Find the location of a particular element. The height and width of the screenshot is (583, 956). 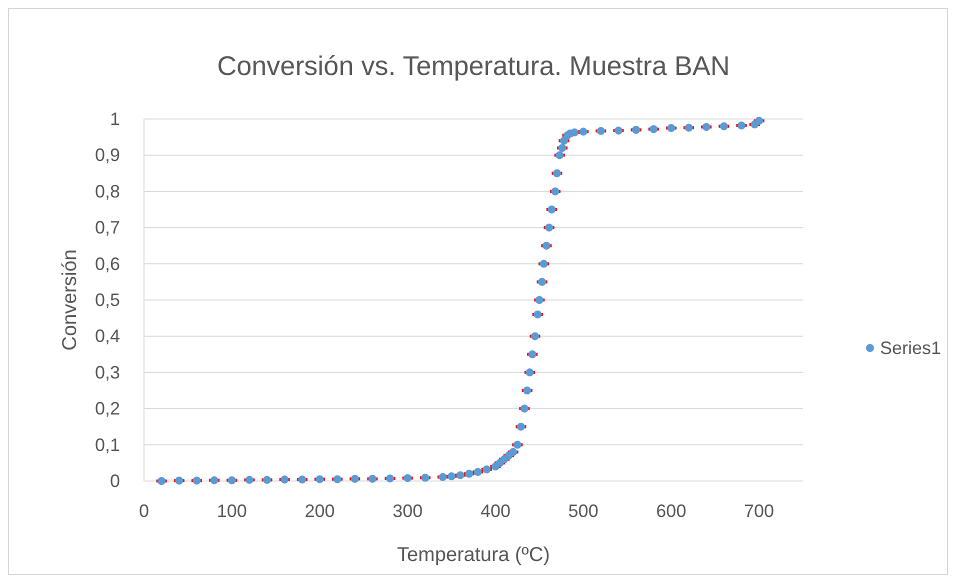

x-tick-label: 300 is located at coordinates (407, 511).